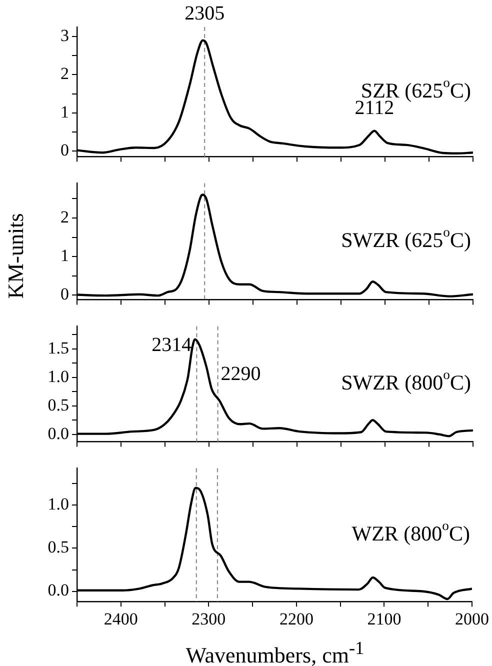 The image size is (492, 666). I want to click on annotation: 2112, so click(374, 108).